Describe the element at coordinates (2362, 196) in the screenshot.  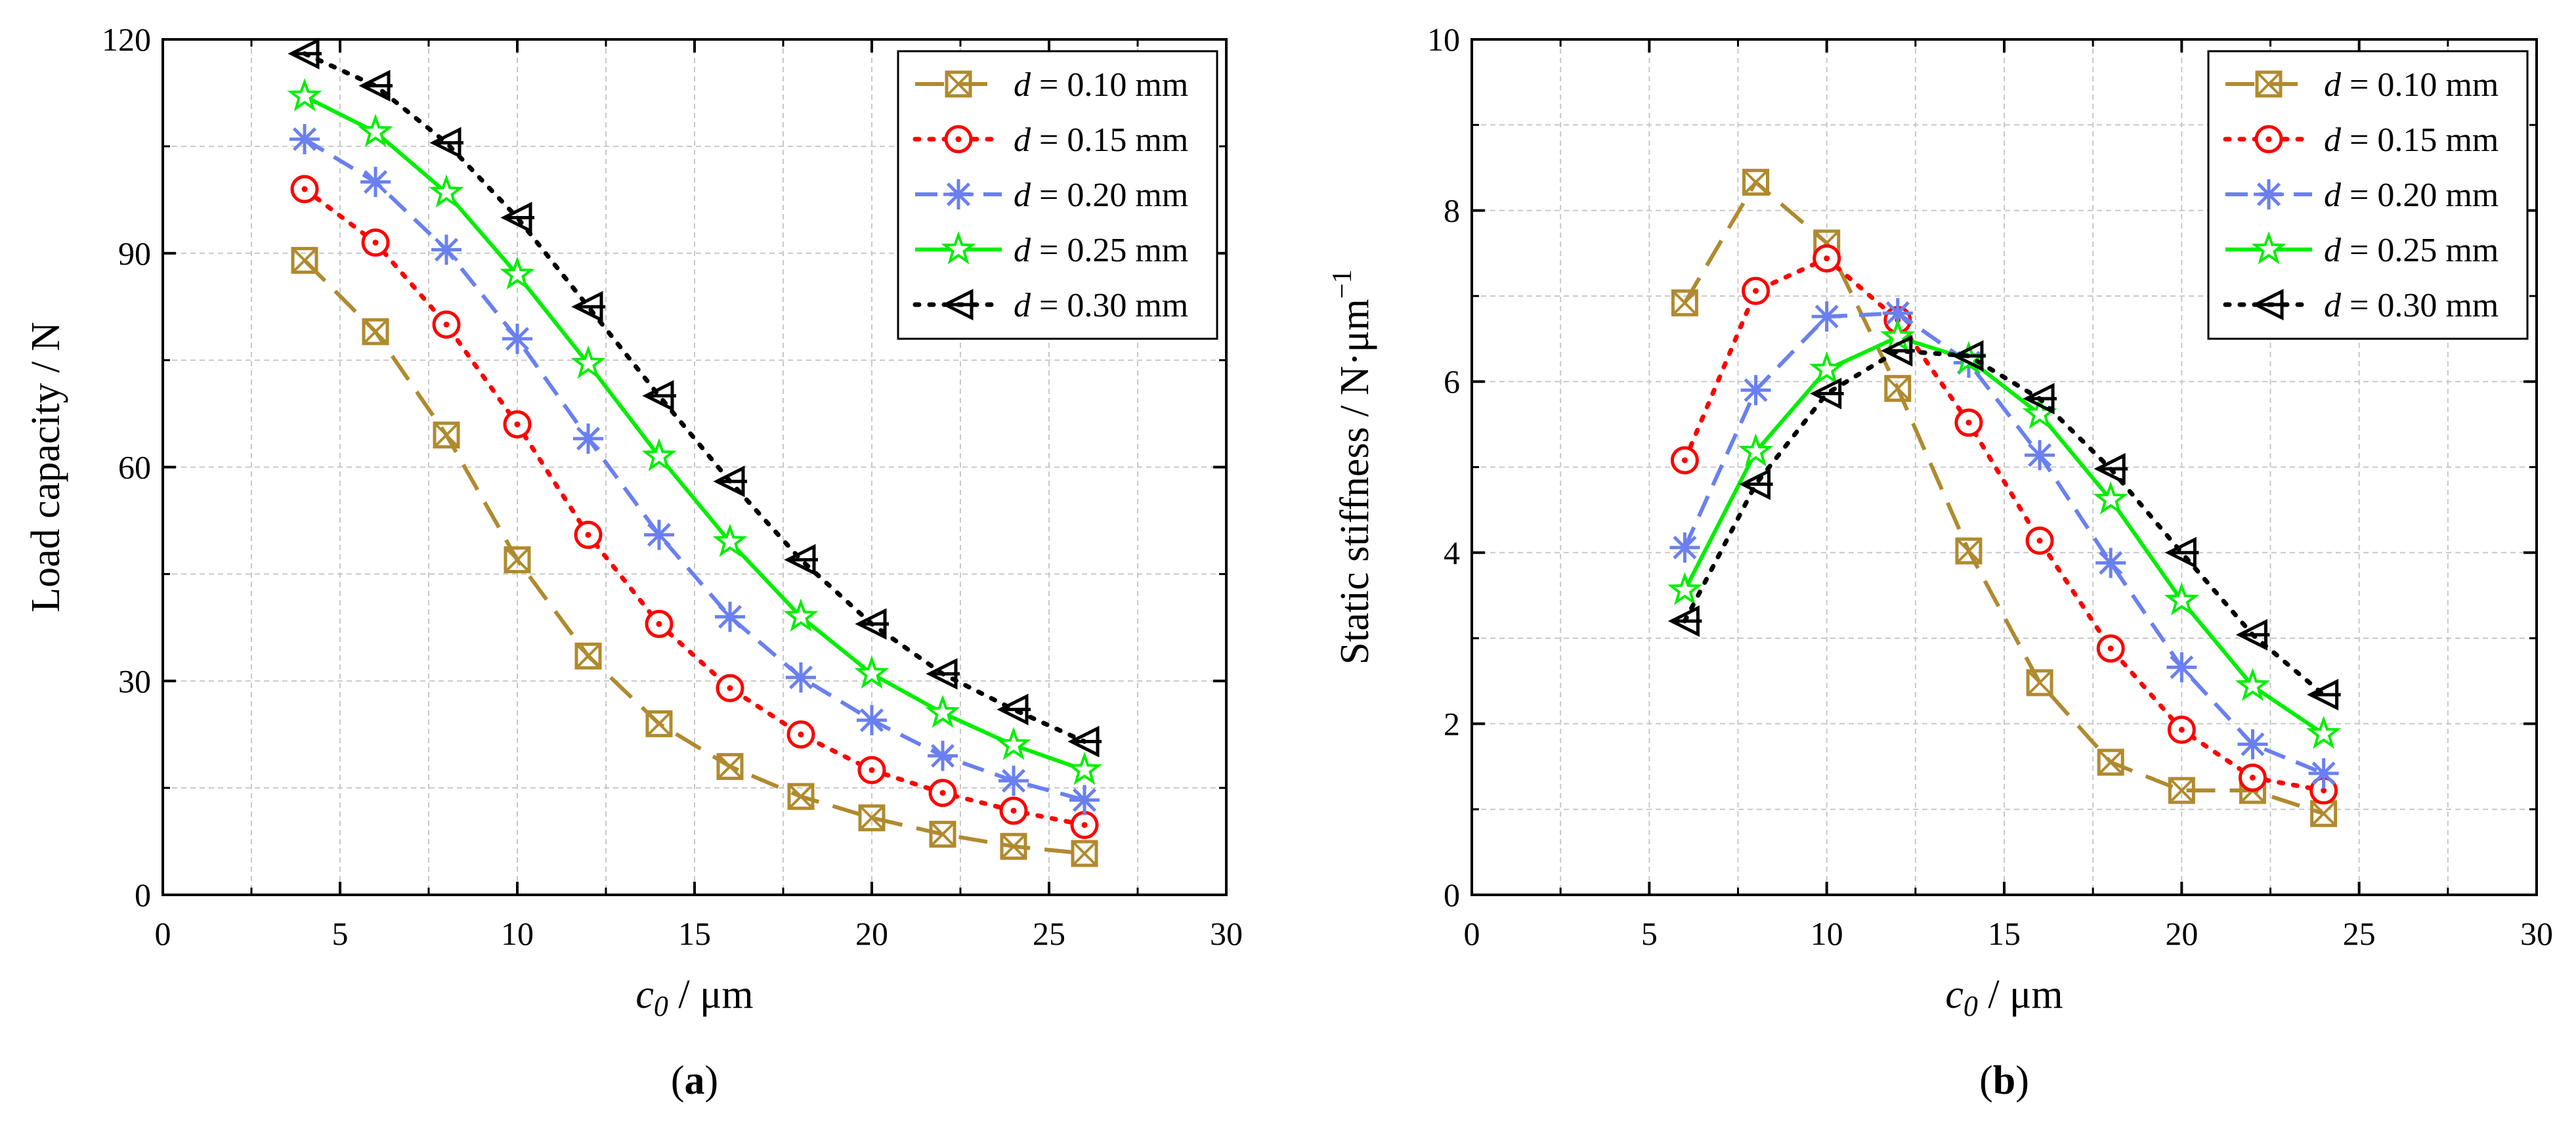
I see `legend-entry: d = 0.20 mm` at that location.